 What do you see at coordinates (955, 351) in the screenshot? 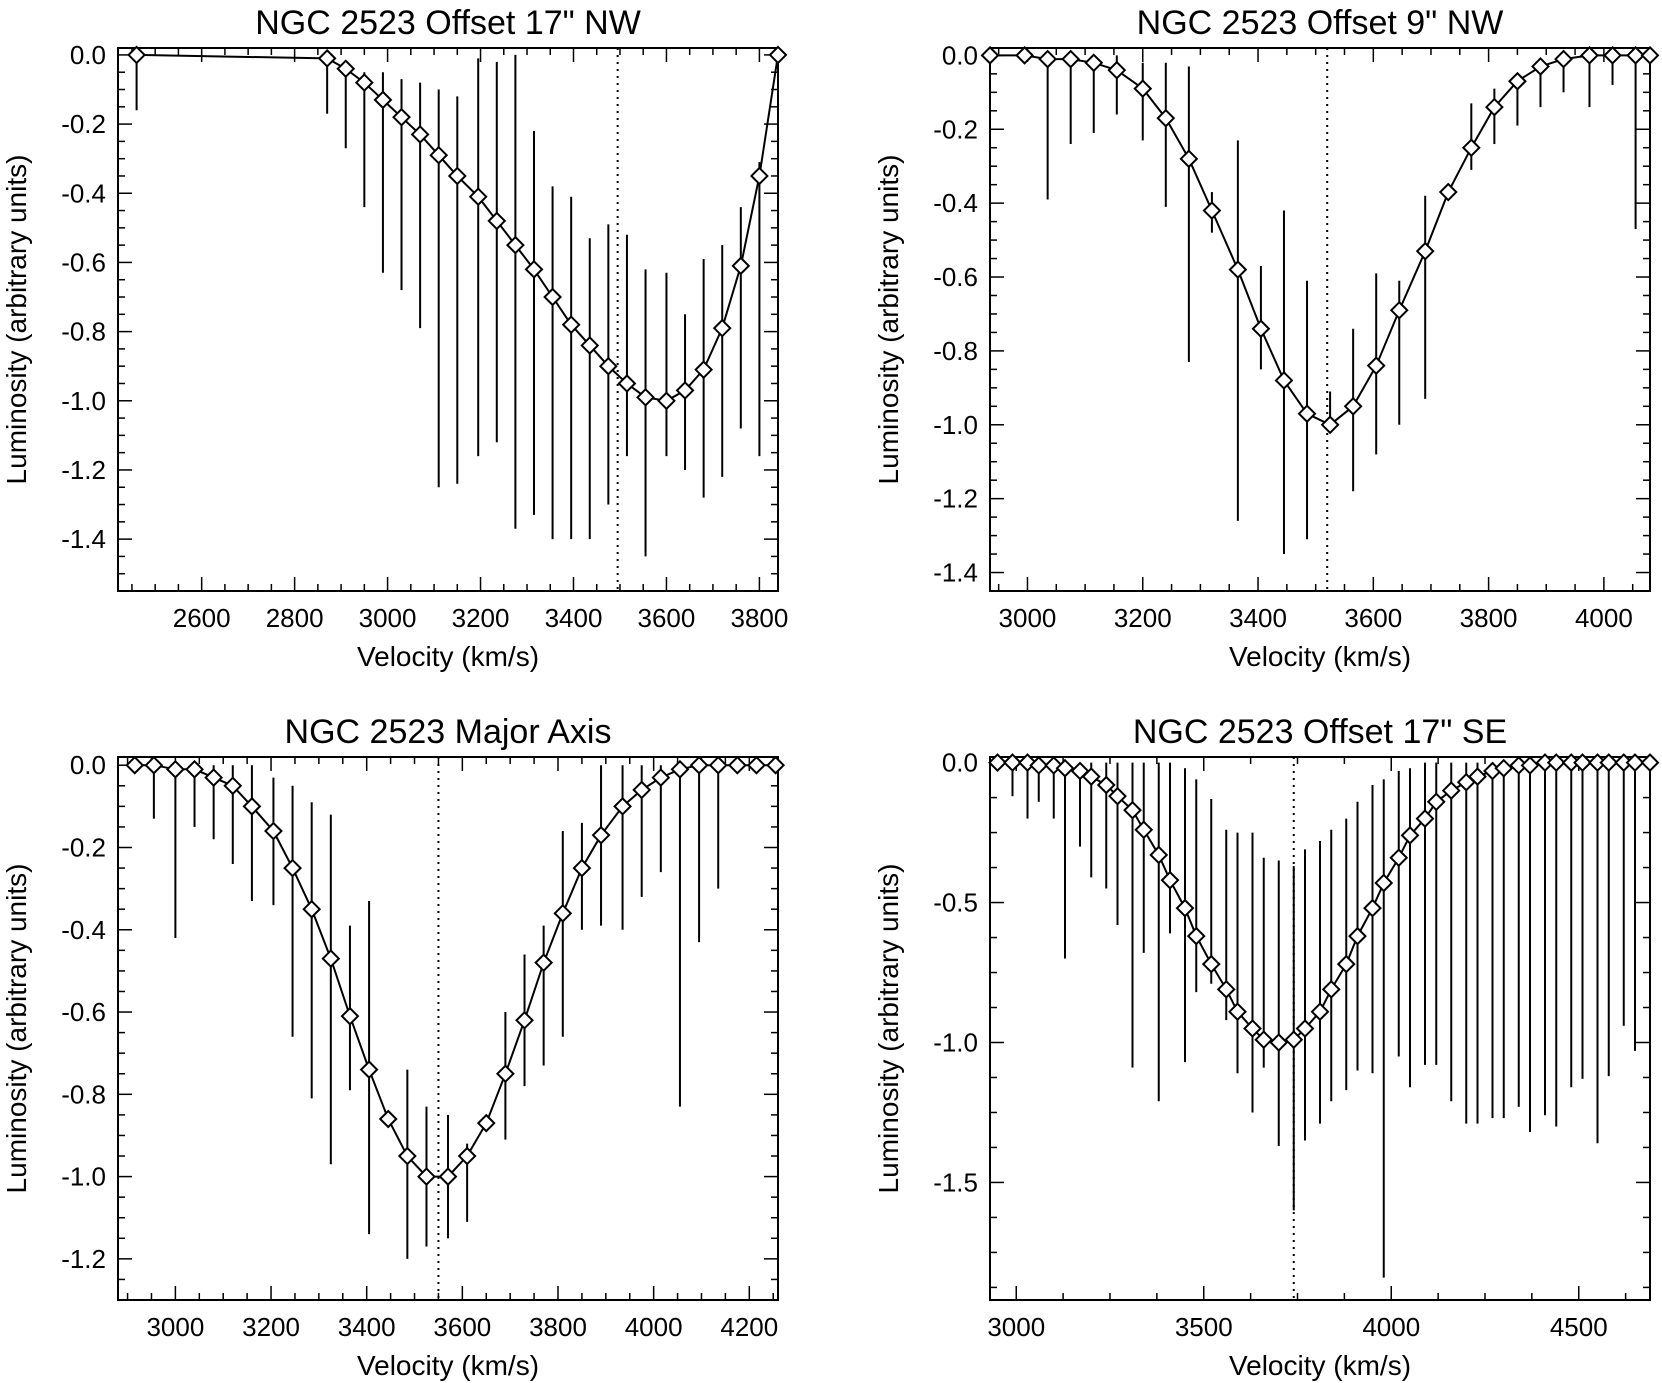
I see `y-tick-label: -0.8` at bounding box center [955, 351].